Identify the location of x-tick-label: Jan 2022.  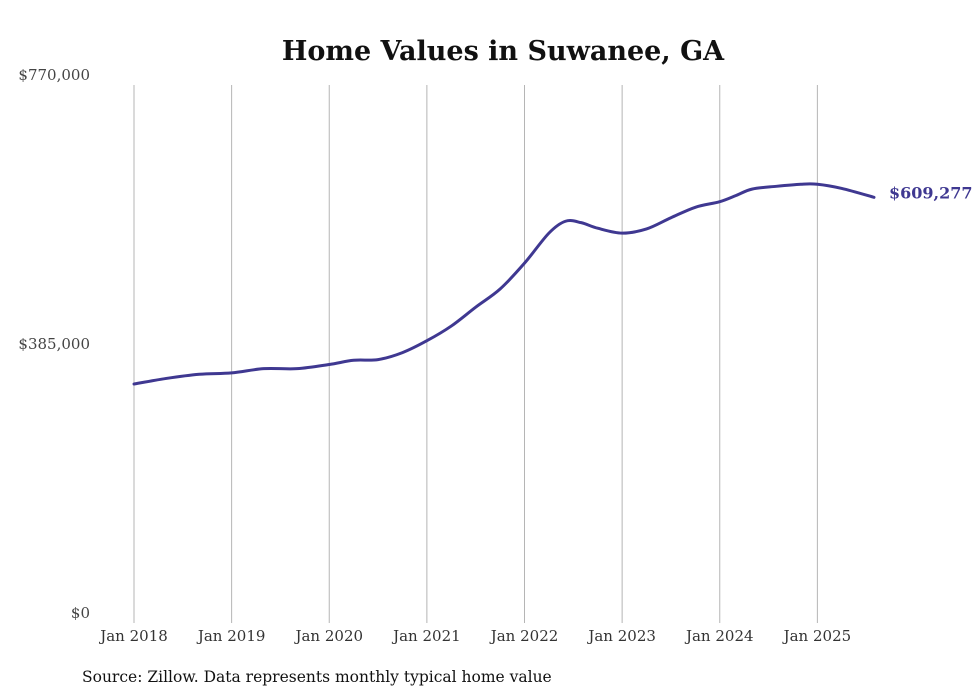
(524, 636).